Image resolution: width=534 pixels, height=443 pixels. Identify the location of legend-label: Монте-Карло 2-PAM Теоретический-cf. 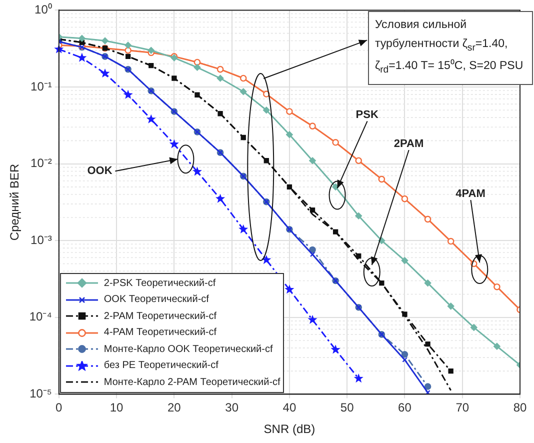
(192, 382).